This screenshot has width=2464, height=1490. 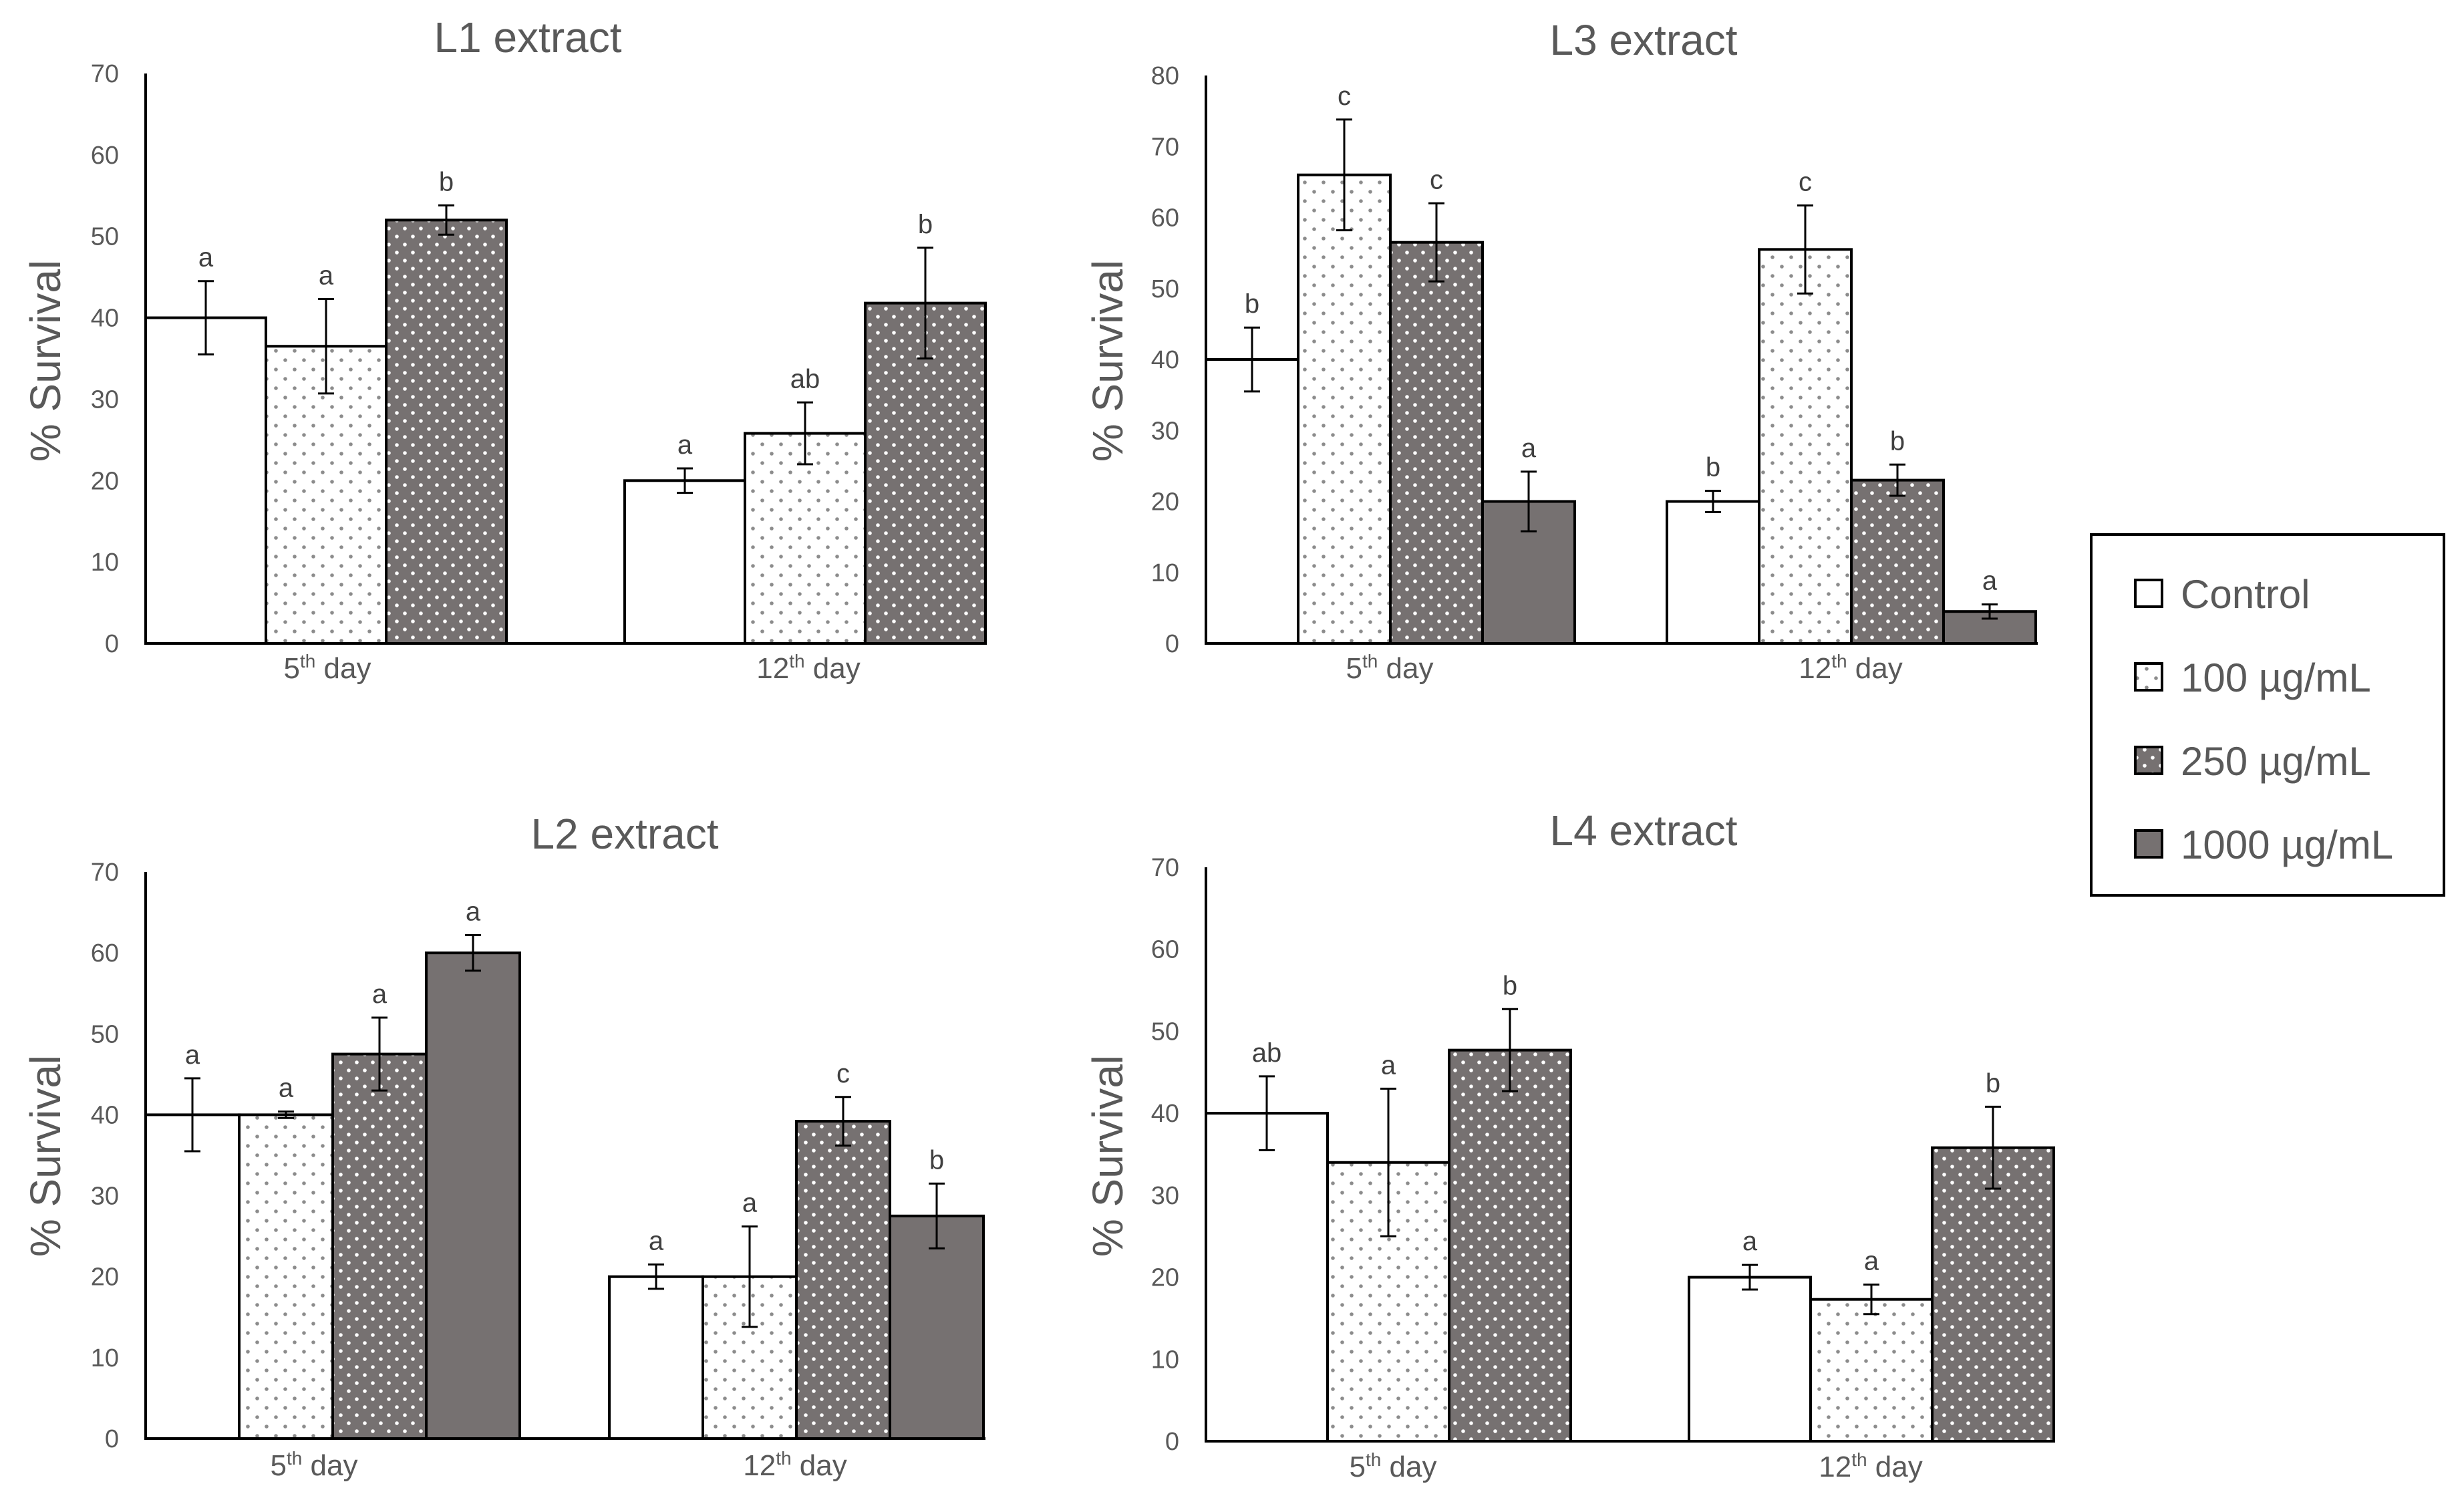 I want to click on legend-label-250: 250 µg/mL, so click(x=2276, y=761).